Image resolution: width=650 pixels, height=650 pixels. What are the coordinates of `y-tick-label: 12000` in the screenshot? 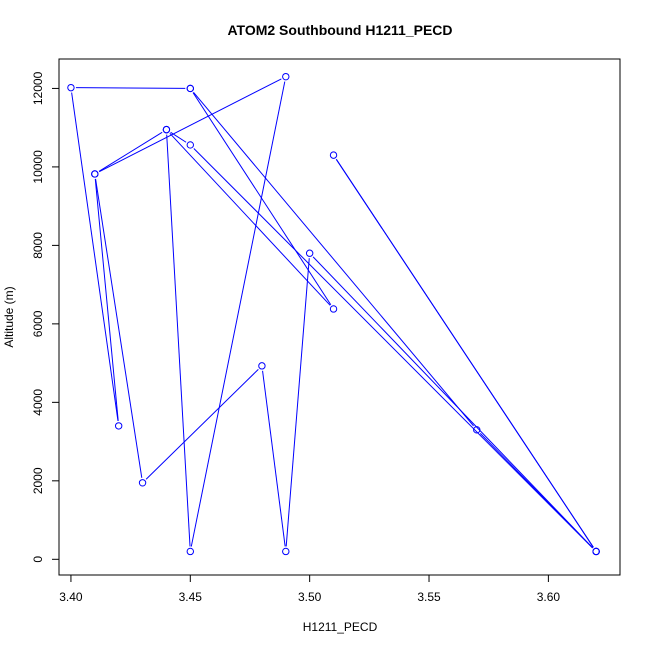 It's located at (38, 88).